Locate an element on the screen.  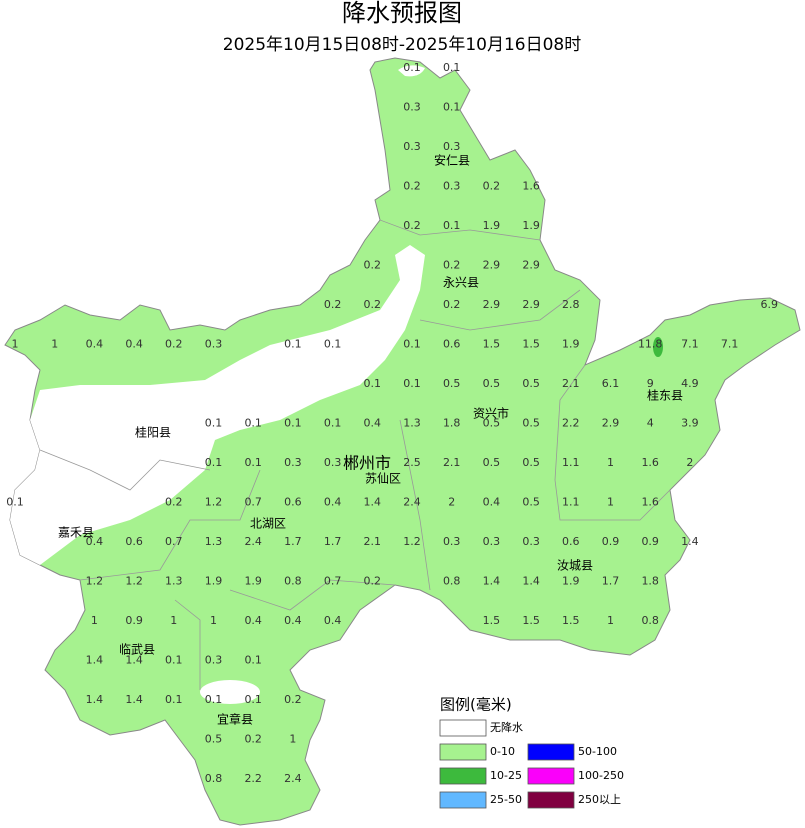
legend-title: 图例(毫米) is located at coordinates (476, 705).